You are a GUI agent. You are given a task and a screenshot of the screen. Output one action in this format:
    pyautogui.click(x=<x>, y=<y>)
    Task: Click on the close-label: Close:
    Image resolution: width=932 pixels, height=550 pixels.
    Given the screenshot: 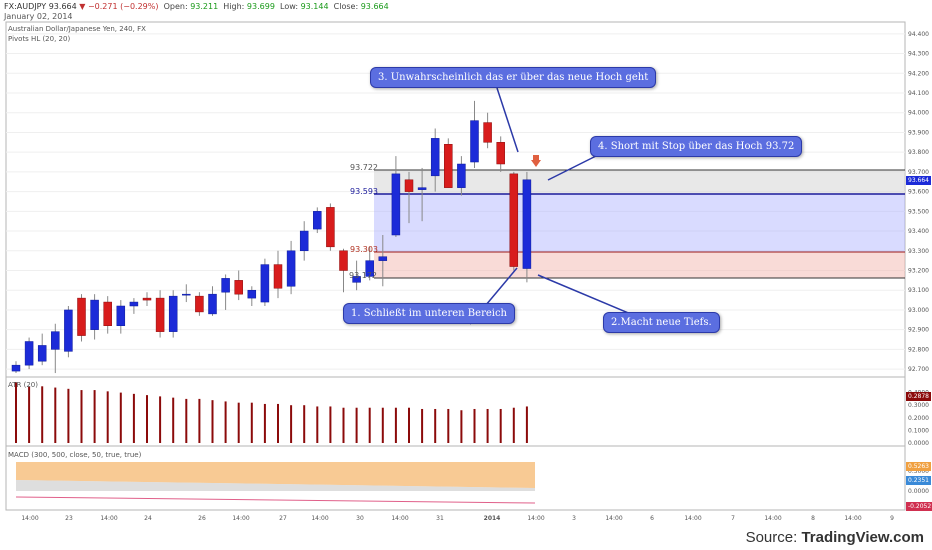 What is the action you would take?
    pyautogui.click(x=346, y=6)
    